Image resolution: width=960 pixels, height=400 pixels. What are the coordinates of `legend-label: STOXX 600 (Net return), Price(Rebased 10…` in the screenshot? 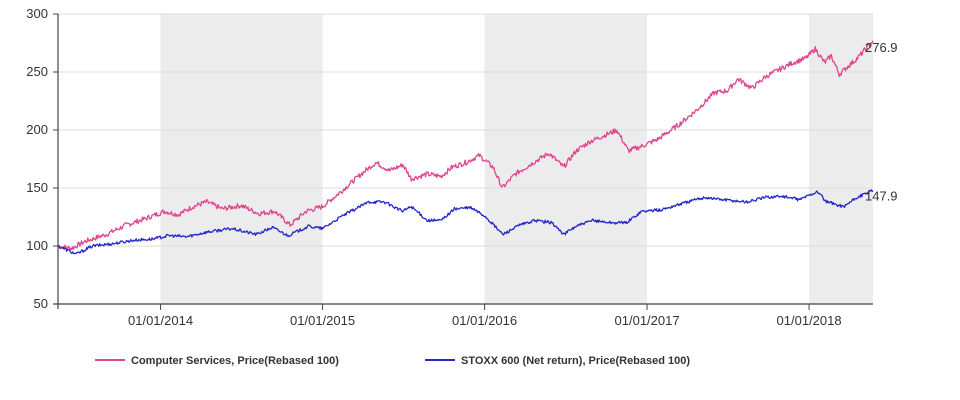 It's located at (575, 361).